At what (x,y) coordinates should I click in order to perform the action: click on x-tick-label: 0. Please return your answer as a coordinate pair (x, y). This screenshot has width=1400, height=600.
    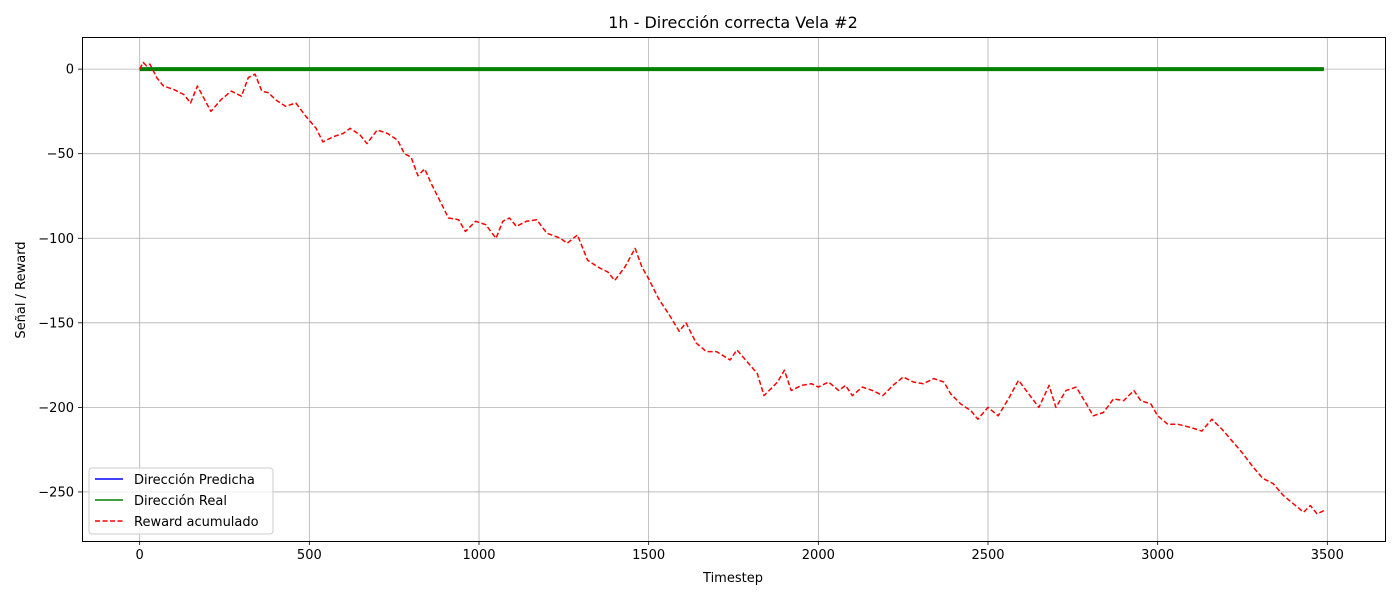
    Looking at the image, I should click on (140, 555).